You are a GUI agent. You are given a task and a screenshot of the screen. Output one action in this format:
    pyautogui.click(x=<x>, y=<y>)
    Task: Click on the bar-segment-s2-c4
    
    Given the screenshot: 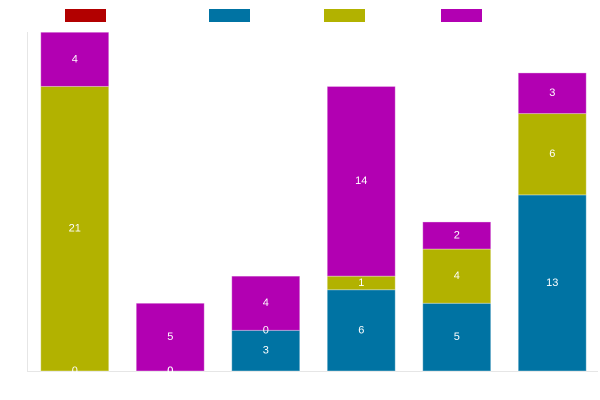 What is the action you would take?
    pyautogui.click(x=361, y=330)
    